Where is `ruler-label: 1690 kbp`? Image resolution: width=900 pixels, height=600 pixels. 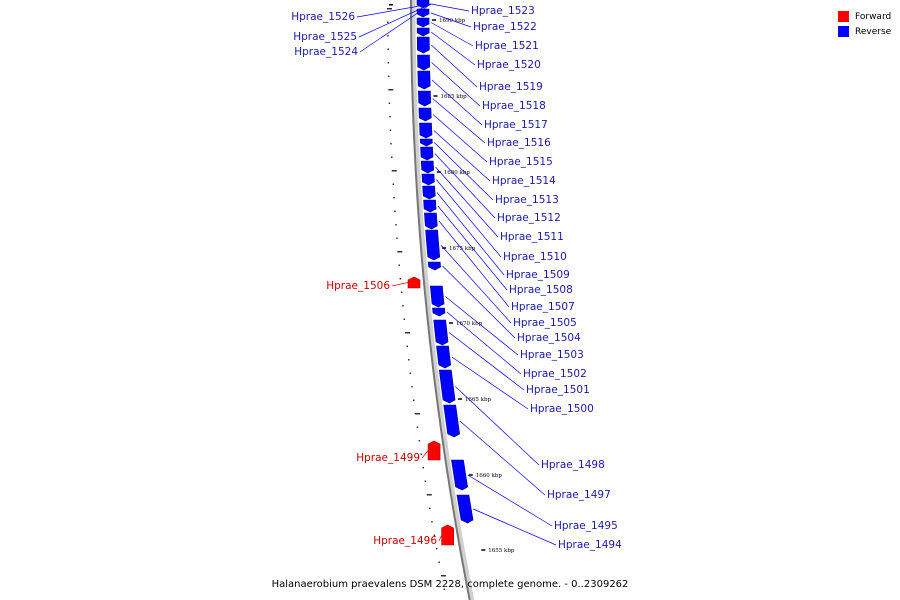
ruler-label: 1690 kbp is located at coordinates (452, 21).